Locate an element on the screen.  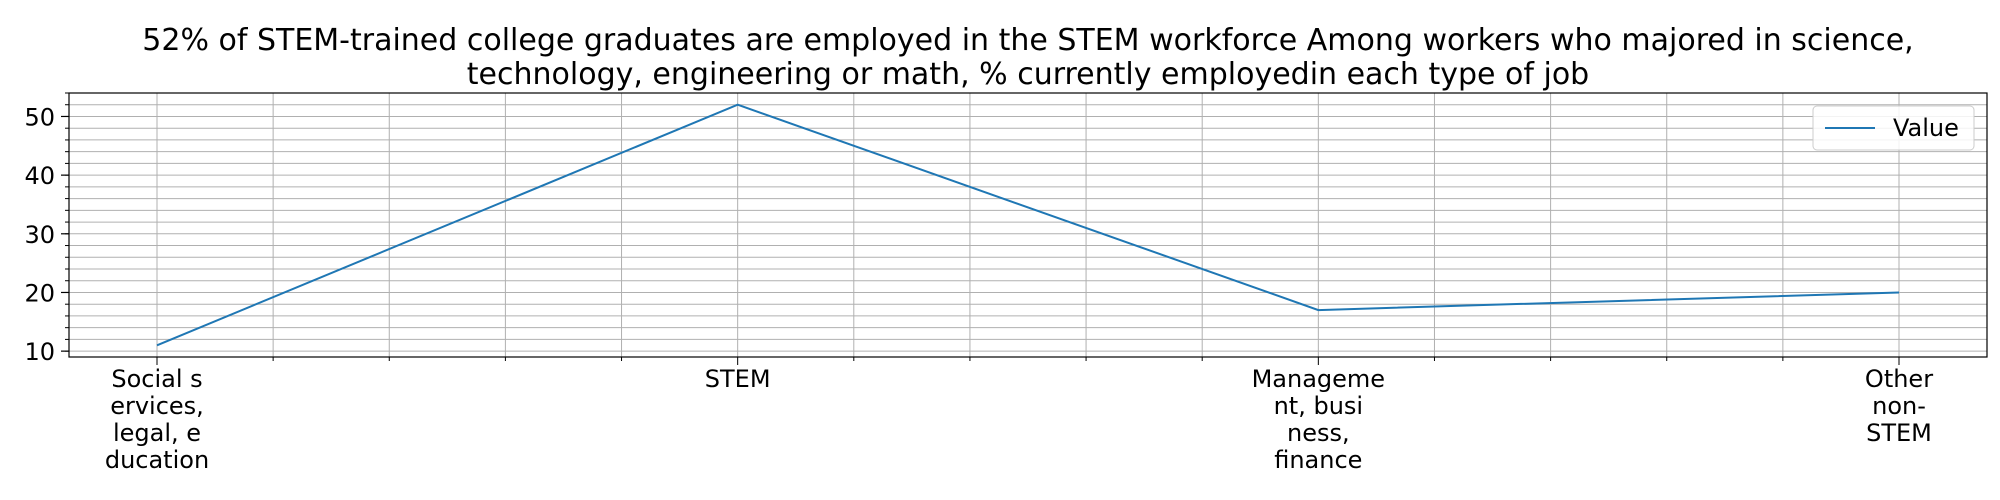
legend: Value is located at coordinates (1893, 128).